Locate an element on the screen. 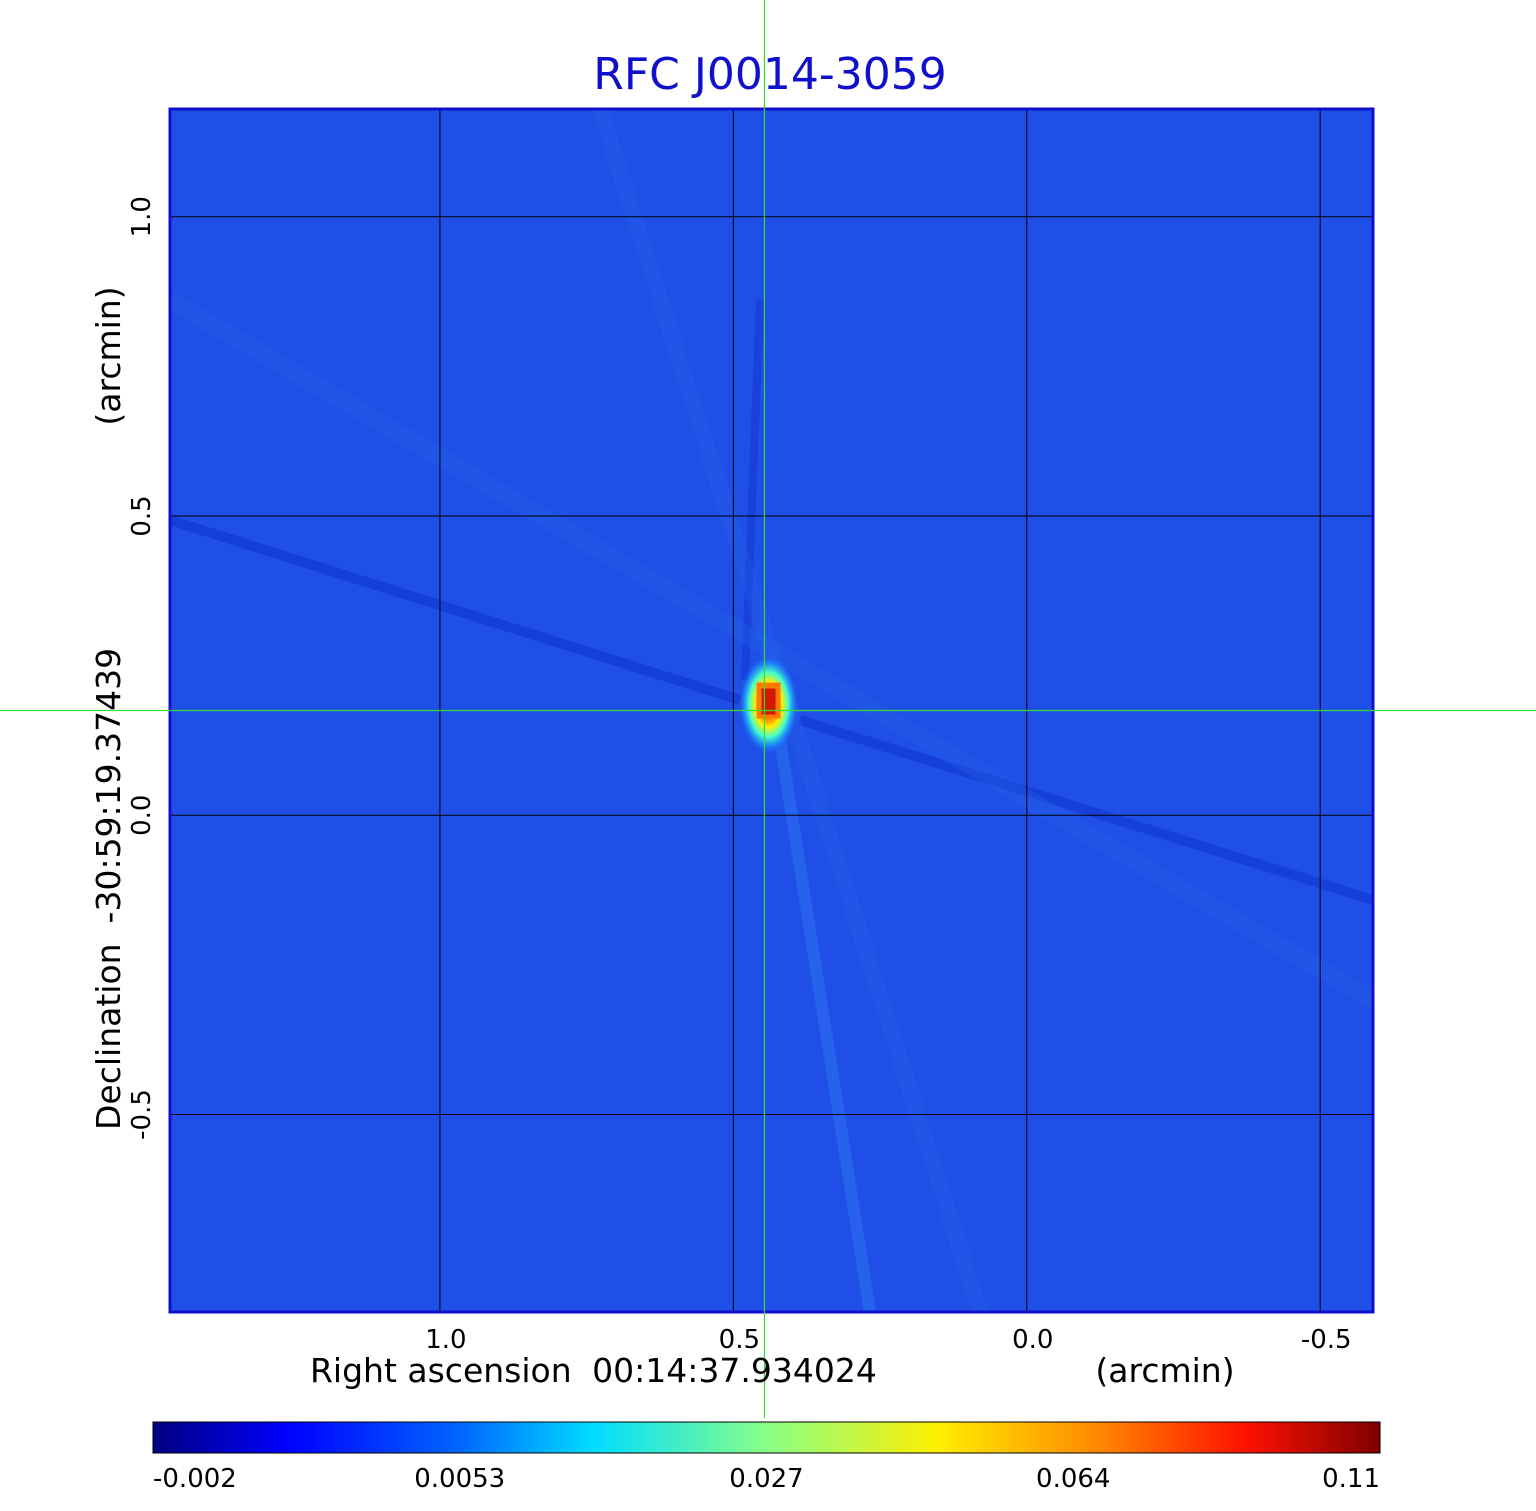  y-tick-label: 0.5 is located at coordinates (142, 515).